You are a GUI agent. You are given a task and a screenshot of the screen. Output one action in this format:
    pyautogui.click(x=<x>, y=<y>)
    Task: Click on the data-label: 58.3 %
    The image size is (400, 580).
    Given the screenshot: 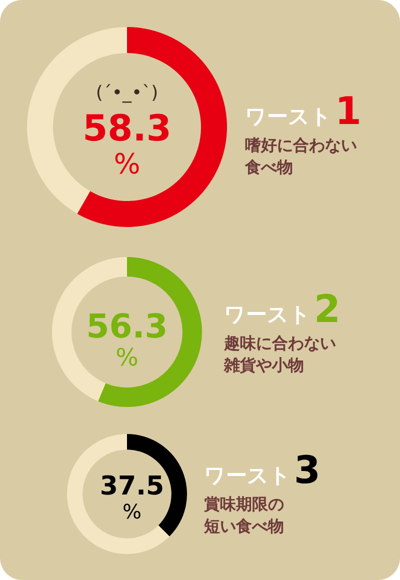 What is the action you would take?
    pyautogui.click(x=127, y=144)
    